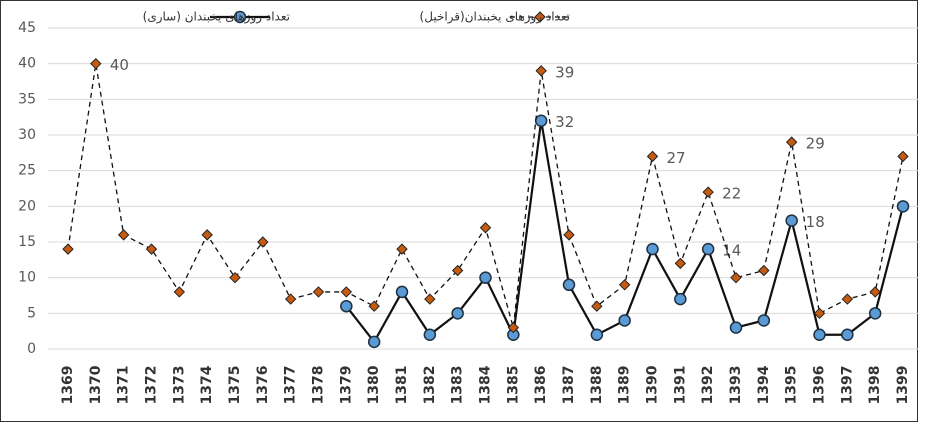 This screenshot has width=925, height=423. I want to click on x-tick-label: 1394, so click(764, 384).